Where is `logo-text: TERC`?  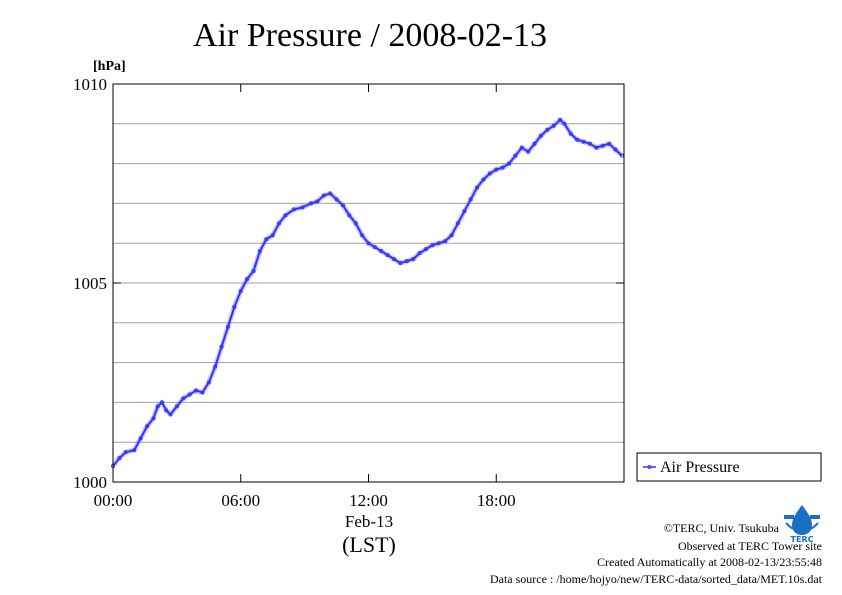
logo-text: TERC is located at coordinates (802, 539).